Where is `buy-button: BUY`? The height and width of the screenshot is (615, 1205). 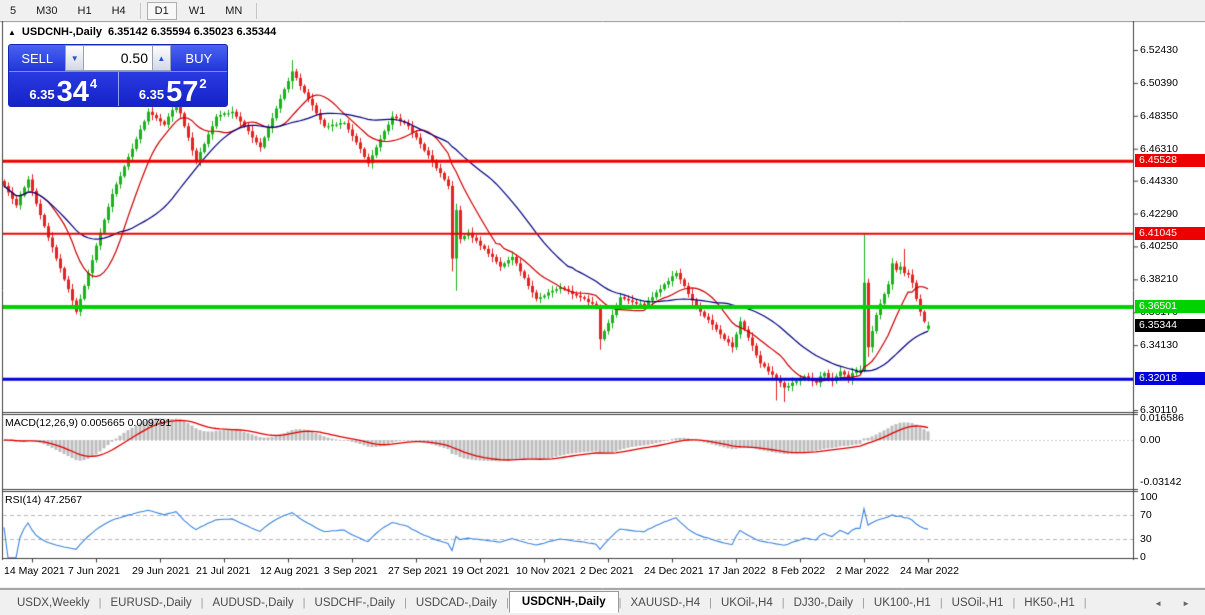 buy-button: BUY is located at coordinates (198, 58).